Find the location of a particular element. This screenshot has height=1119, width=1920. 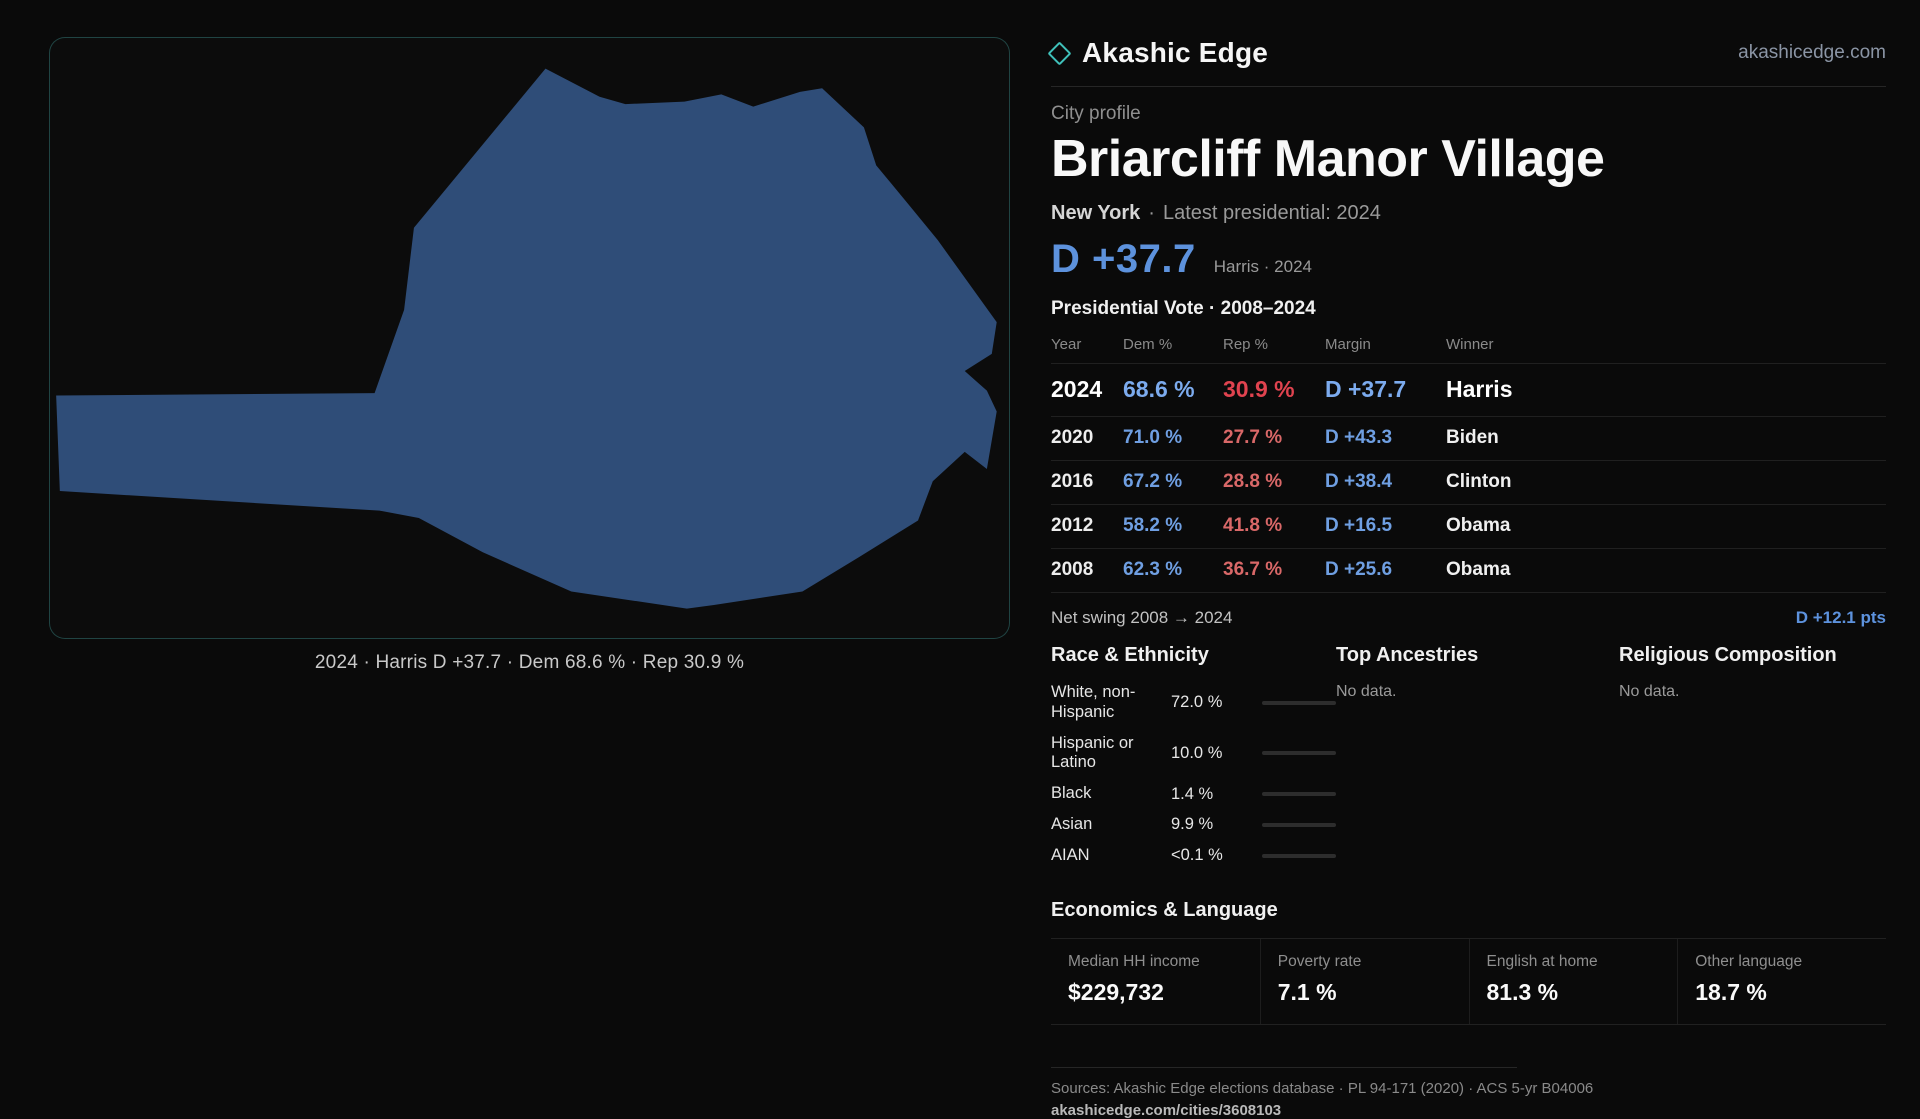

site-url-link: akashicedge.com is located at coordinates (1812, 52).